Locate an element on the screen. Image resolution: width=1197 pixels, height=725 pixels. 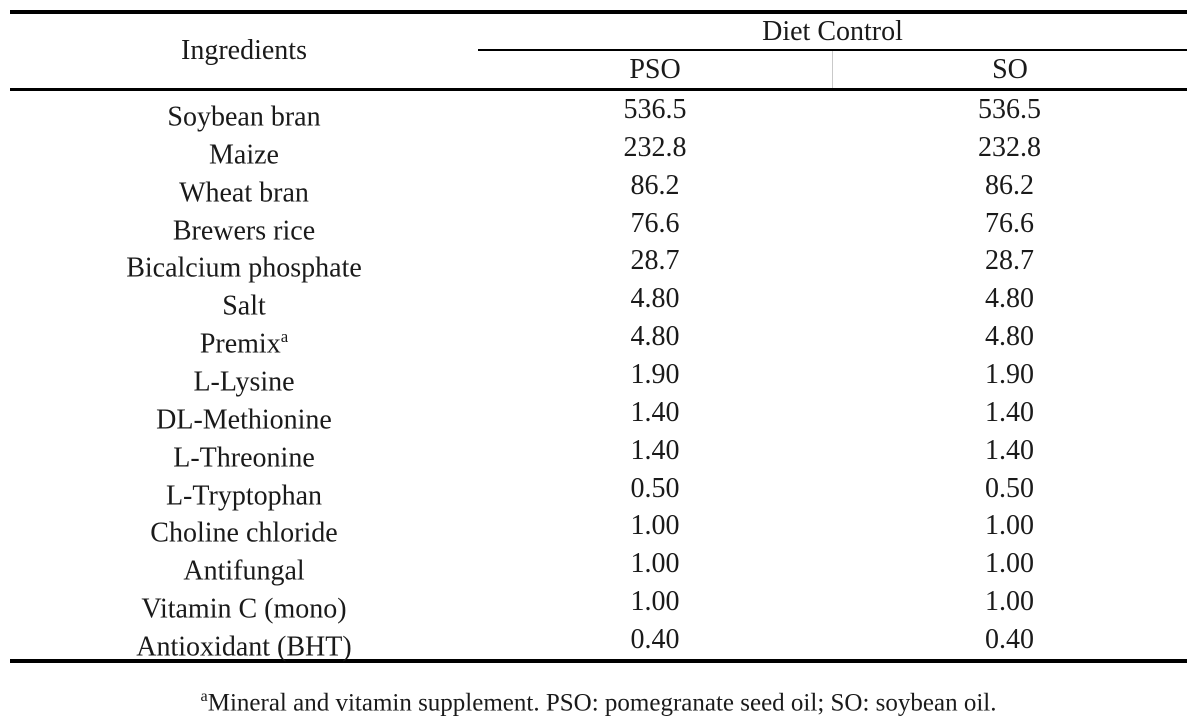
table-row: Antioxidant (BHT) 0.40 0.40 is located at coordinates (598, 642).